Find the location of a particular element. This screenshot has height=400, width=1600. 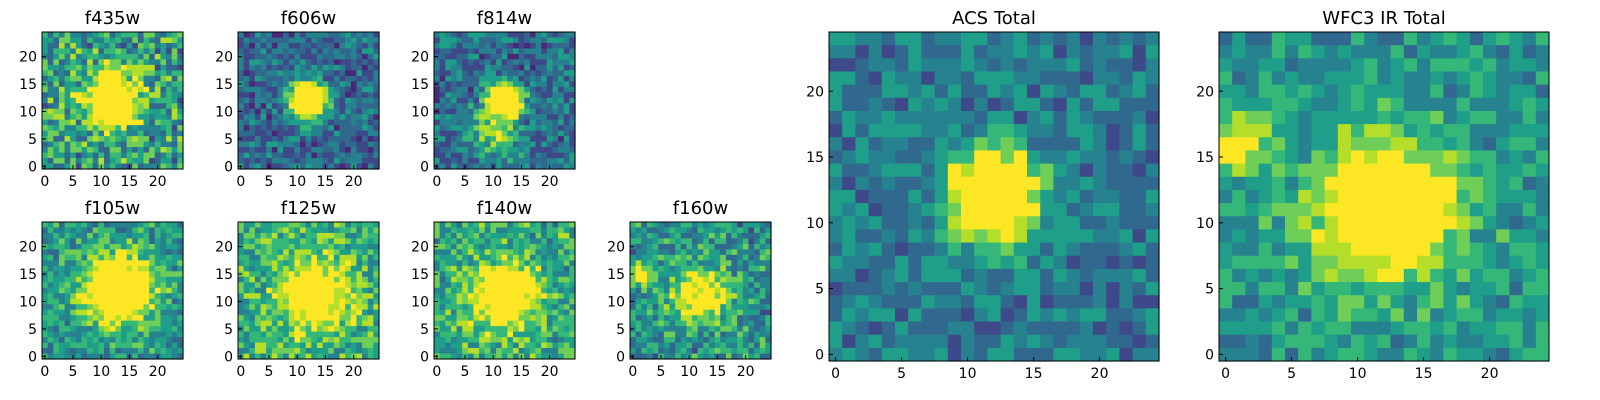

x-tick-label: 0 is located at coordinates (436, 372).